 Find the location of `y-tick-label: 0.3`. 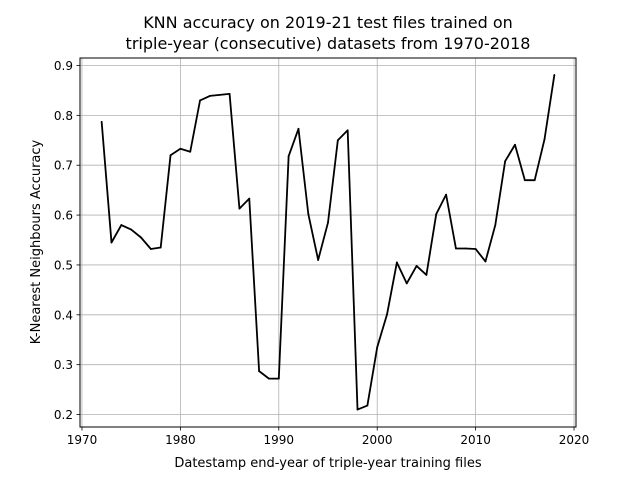

y-tick-label: 0.3 is located at coordinates (63, 365).